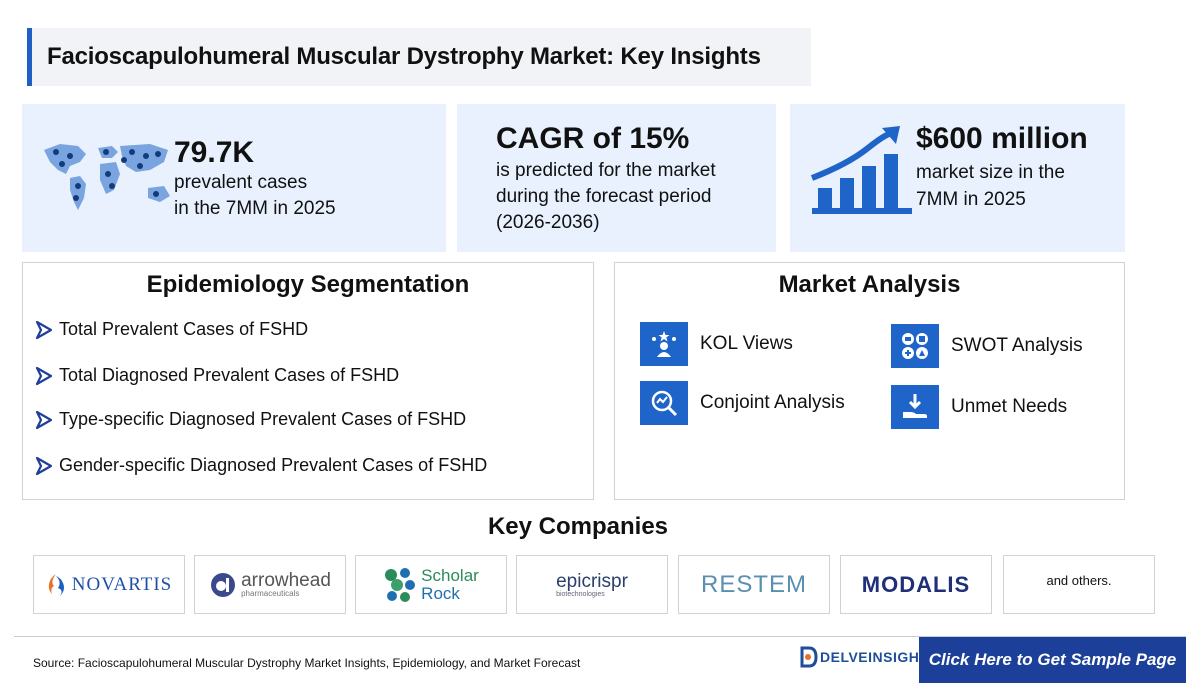 The height and width of the screenshot is (690, 1200). Describe the element at coordinates (548, 222) in the screenshot. I see `cagr-line3: (2026-2036)` at that location.